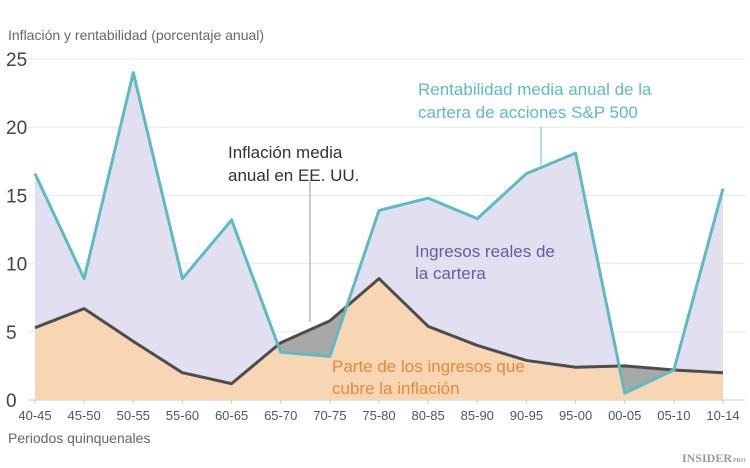 This screenshot has height=468, width=750. Describe the element at coordinates (16, 128) in the screenshot. I see `y-tick-label: 20` at that location.